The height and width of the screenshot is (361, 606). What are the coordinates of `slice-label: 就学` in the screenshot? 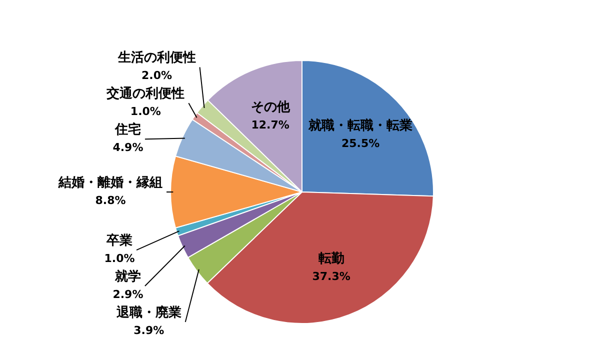 It's located at (127, 276).